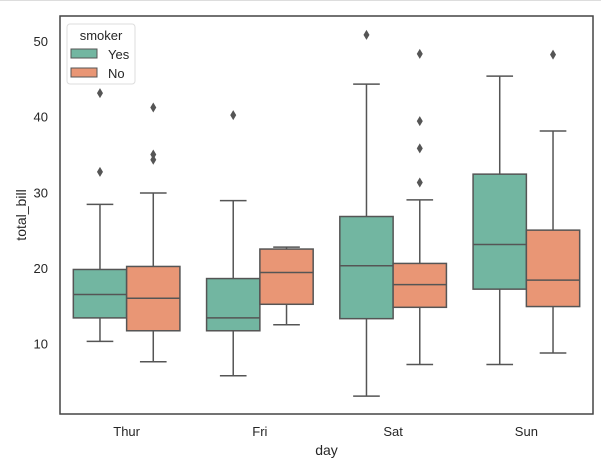 The image size is (601, 468). What do you see at coordinates (366, 267) in the screenshot?
I see `box-yes-sat` at bounding box center [366, 267].